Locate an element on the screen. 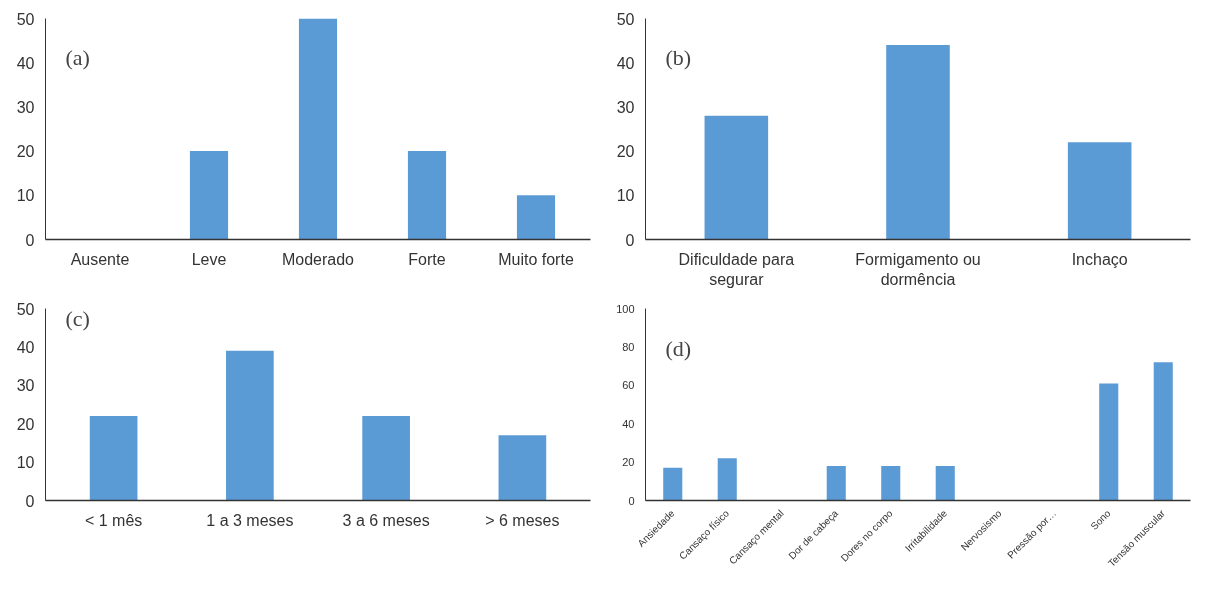 Image resolution: width=1212 pixels, height=590 pixels. x-tick-label: Leve is located at coordinates (209, 259).